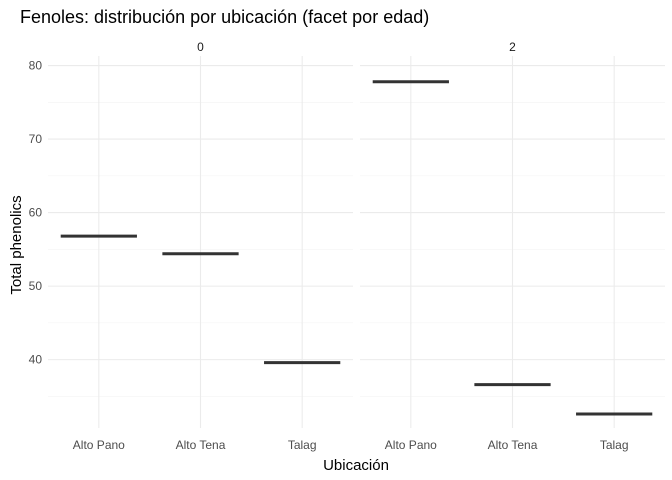 This screenshot has height=480, width=672. I want to click on y-tick-label: 80, so click(36, 66).